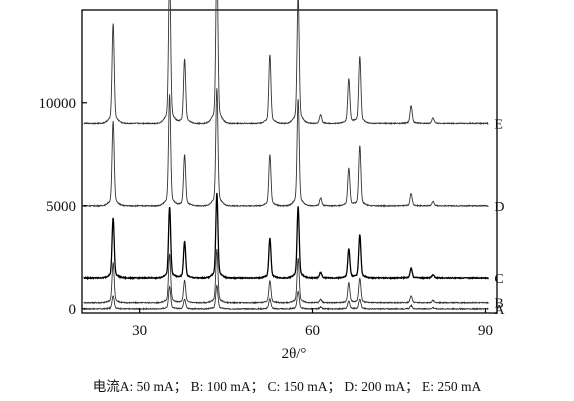  What do you see at coordinates (498, 304) in the screenshot?
I see `series-label-B: B` at bounding box center [498, 304].